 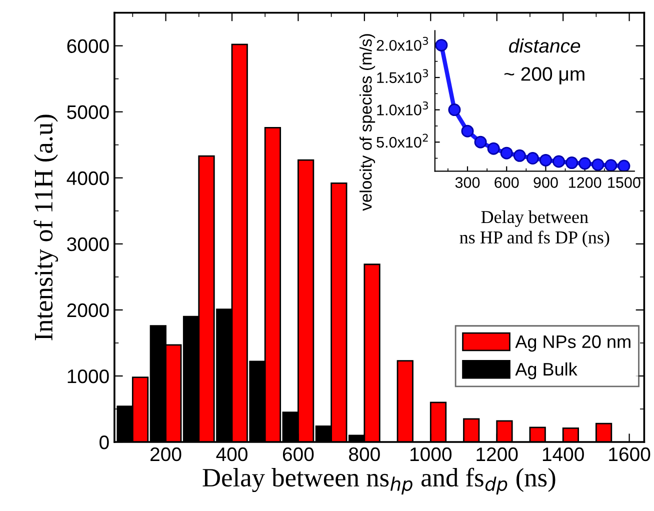 What do you see at coordinates (402, 76) in the screenshot?
I see `y-tick-label: 1.5x10$^{3}$` at bounding box center [402, 76].